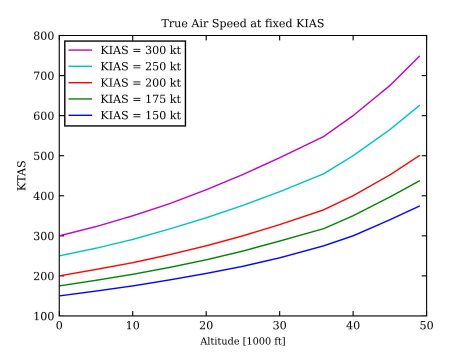 This screenshot has height=355, width=474. I want to click on x-tick-label: 10, so click(133, 325).